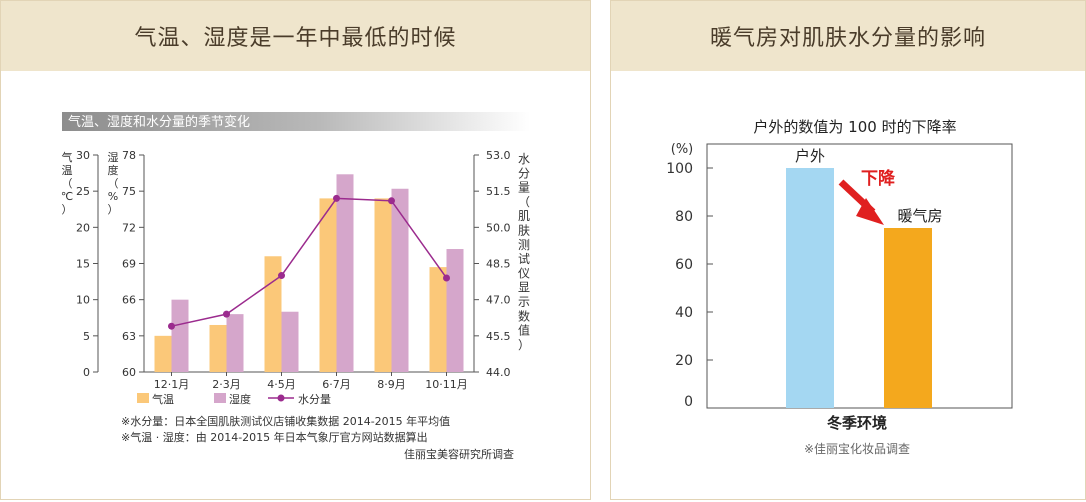  I want to click on heating-chart-title: 户外的数值为 100 时的下降率, so click(854, 127).